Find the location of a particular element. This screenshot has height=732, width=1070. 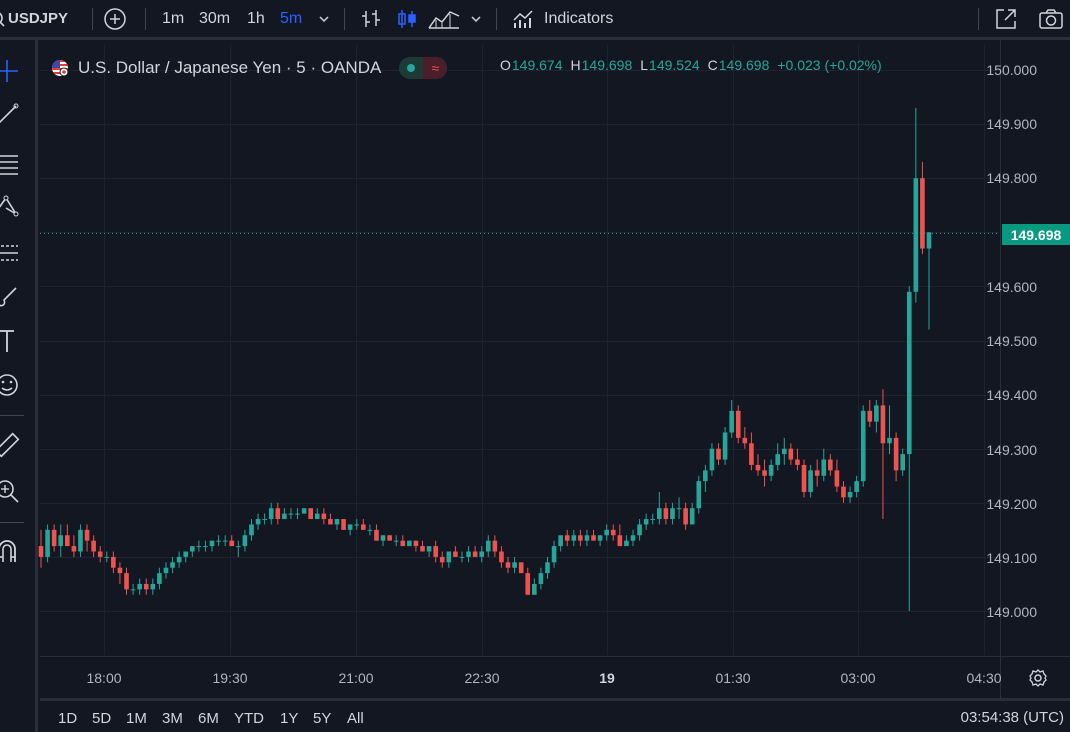

magnet-tool is located at coordinates (11, 551).